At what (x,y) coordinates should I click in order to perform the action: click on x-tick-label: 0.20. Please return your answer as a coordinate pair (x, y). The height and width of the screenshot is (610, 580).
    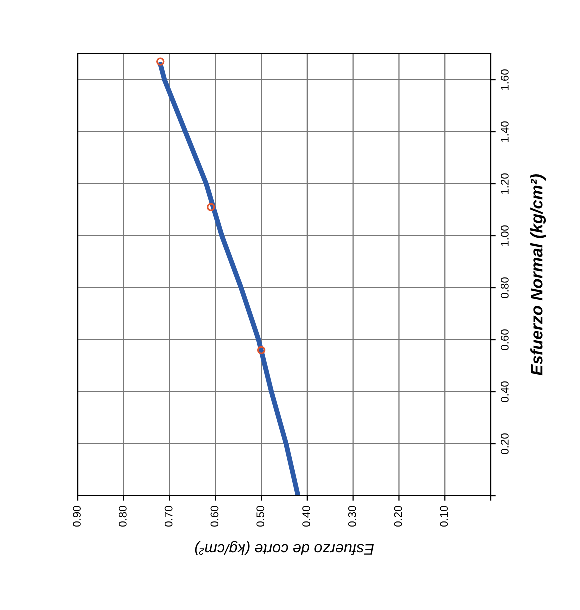
    Looking at the image, I should click on (398, 516).